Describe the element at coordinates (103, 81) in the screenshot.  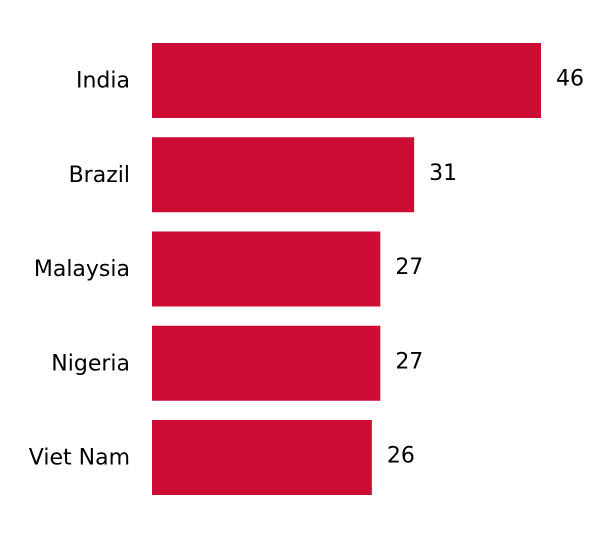
I see `category-label: India` at that location.